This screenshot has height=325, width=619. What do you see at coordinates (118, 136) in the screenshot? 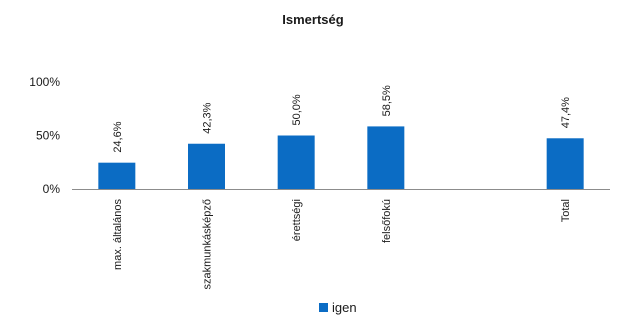
I see `data-label: 24,6%` at bounding box center [118, 136].